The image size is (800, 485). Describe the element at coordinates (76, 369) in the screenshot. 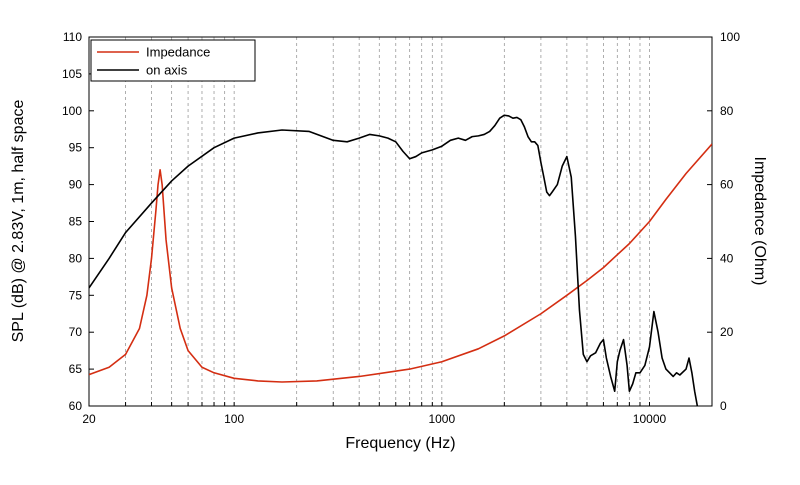

I see `y-tick-label: 65` at that location.